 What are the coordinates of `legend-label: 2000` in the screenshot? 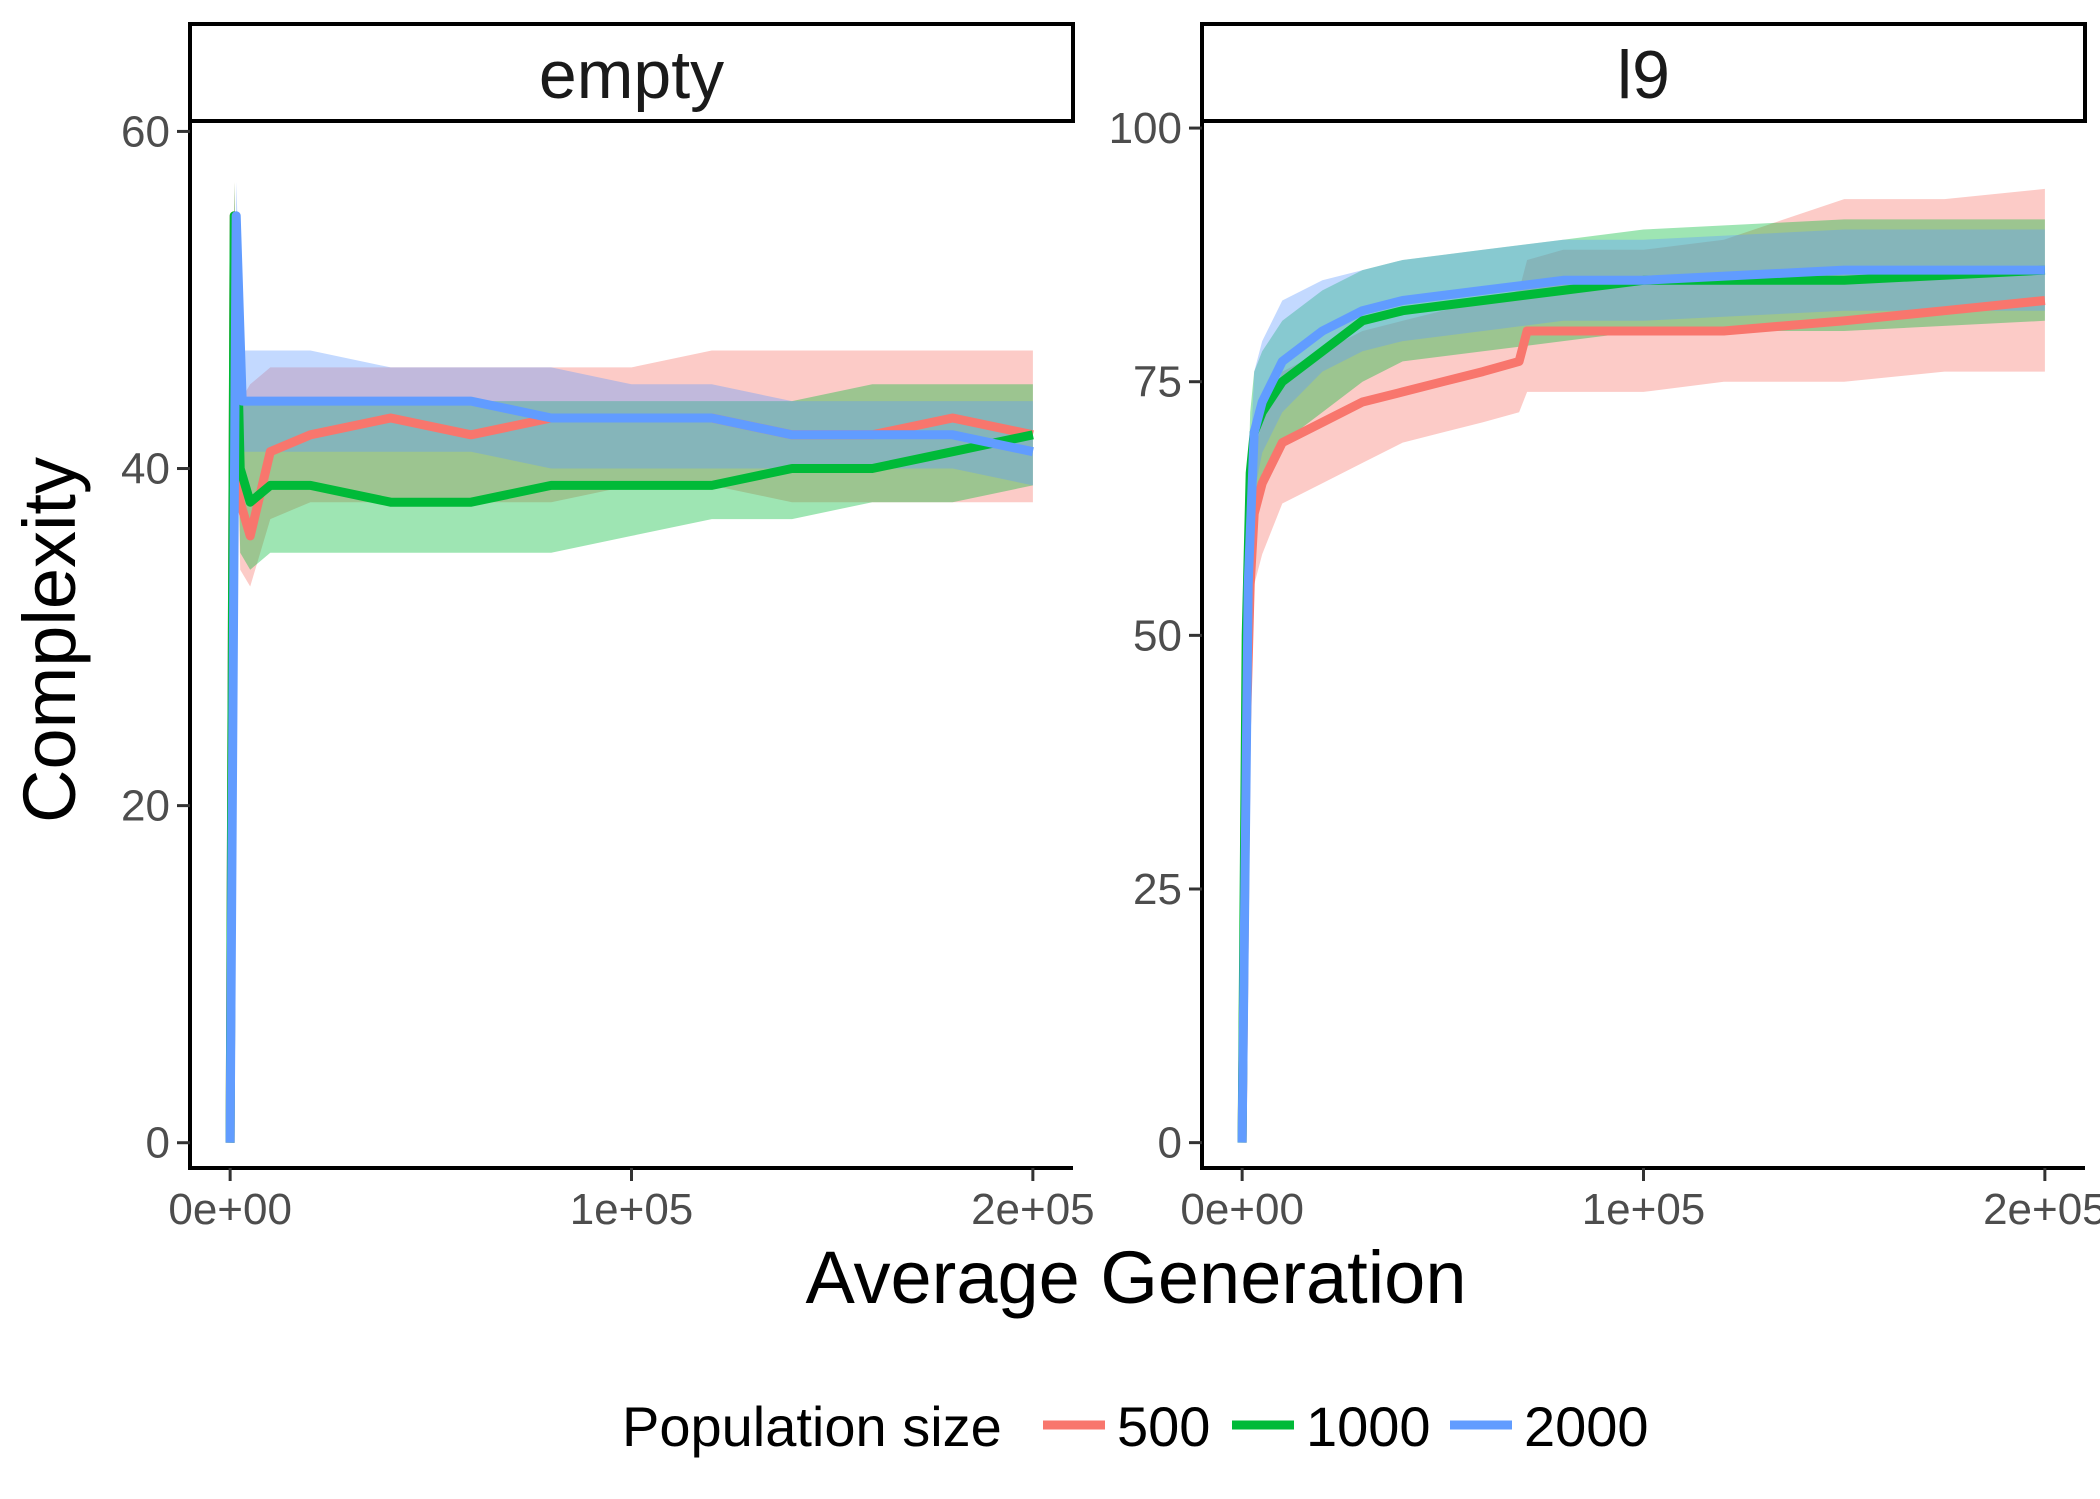 It's located at (1586, 1426).